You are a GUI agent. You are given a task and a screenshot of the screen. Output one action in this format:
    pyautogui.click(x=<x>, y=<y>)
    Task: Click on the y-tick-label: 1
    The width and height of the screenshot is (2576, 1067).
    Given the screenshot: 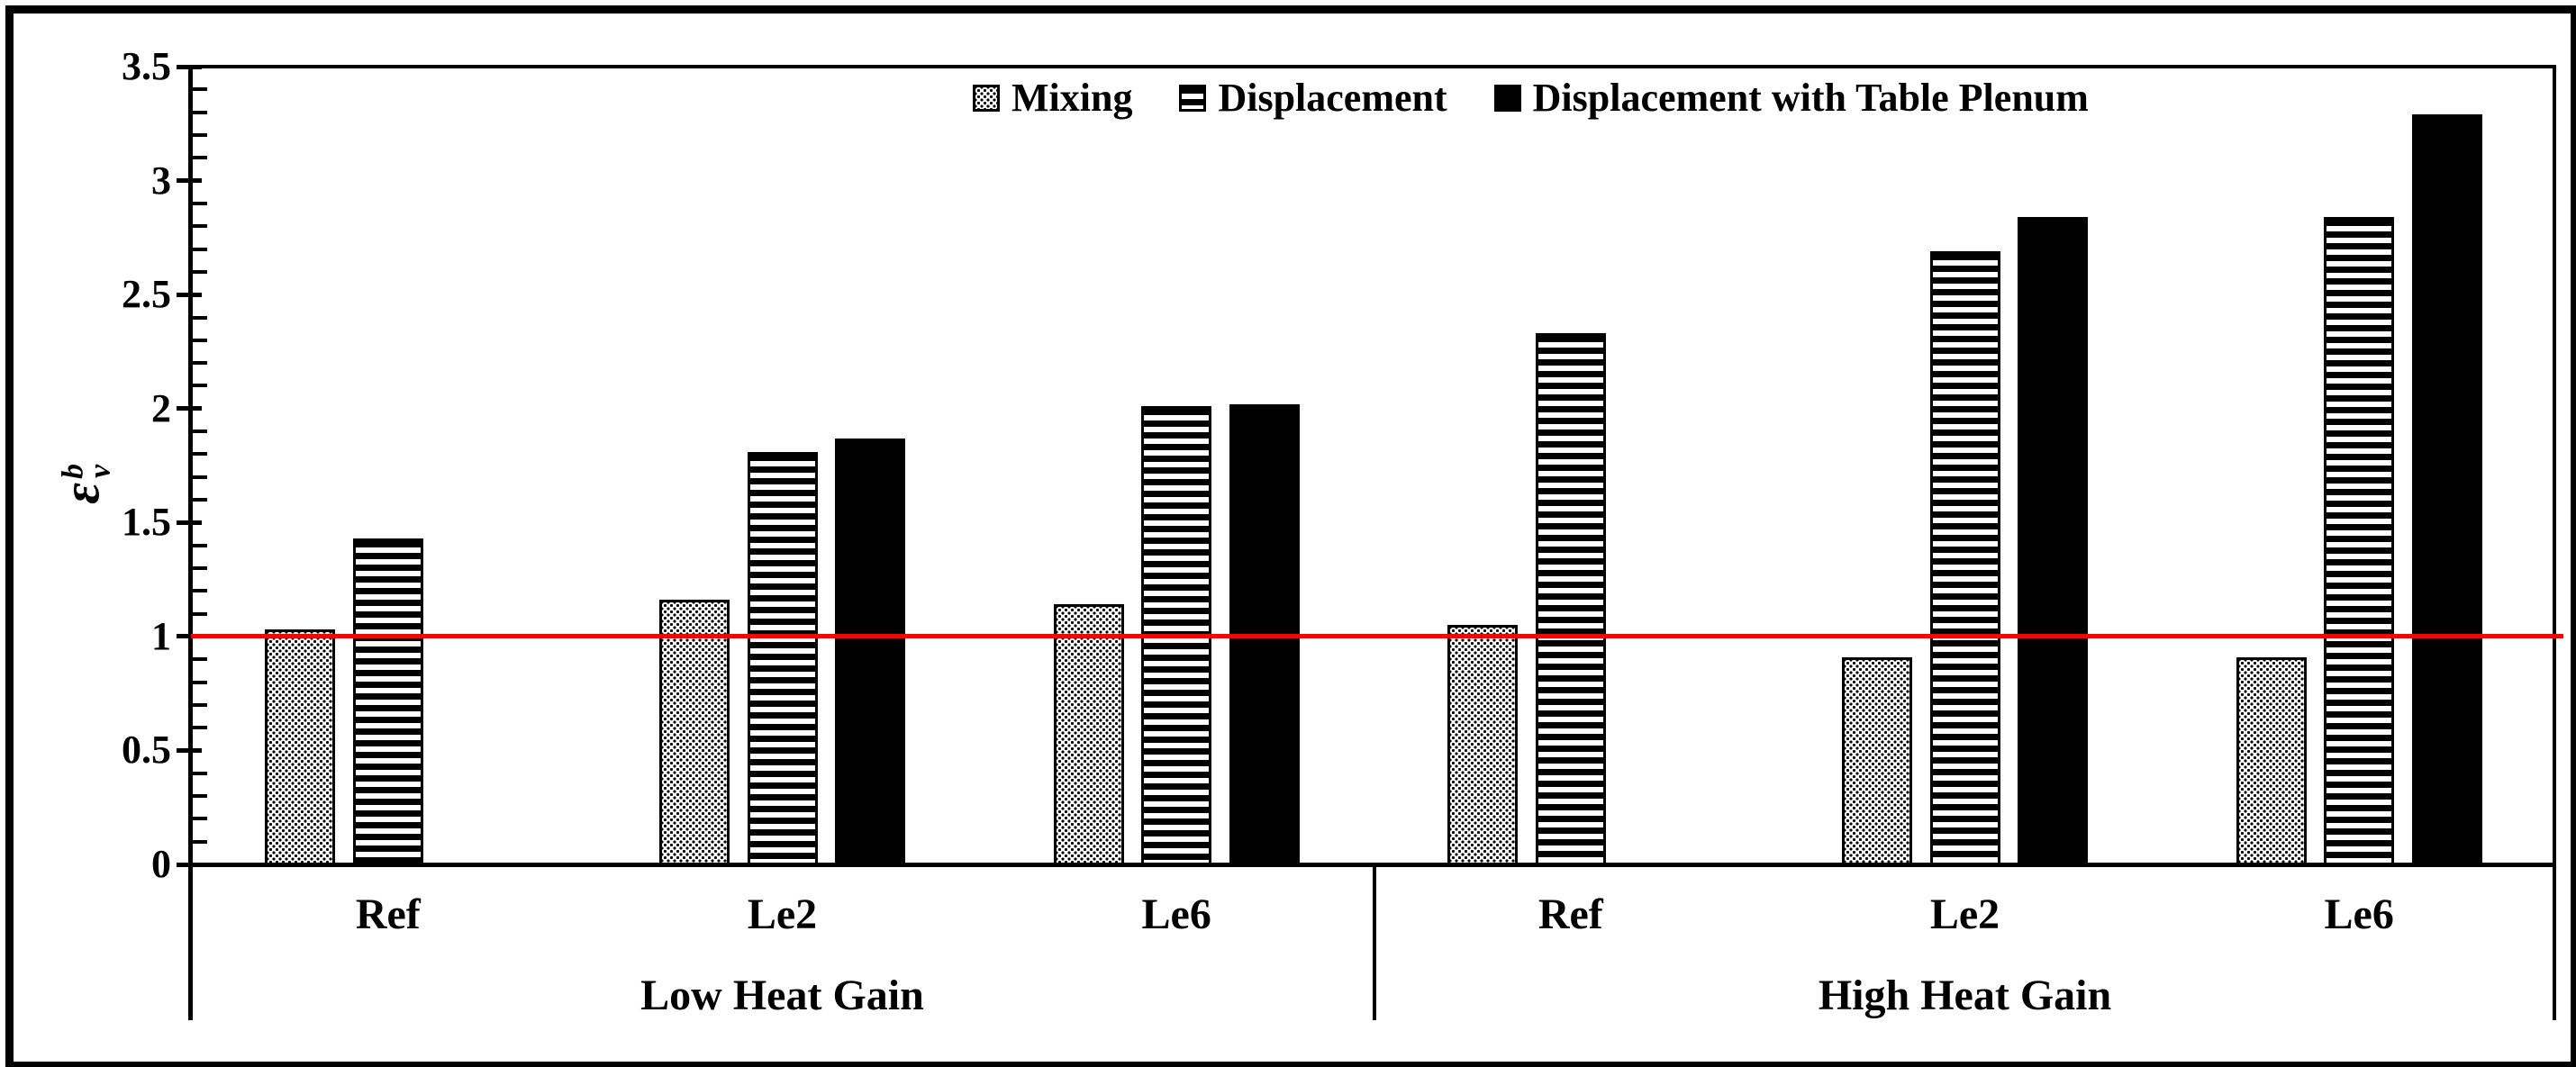 What is the action you would take?
    pyautogui.click(x=161, y=635)
    